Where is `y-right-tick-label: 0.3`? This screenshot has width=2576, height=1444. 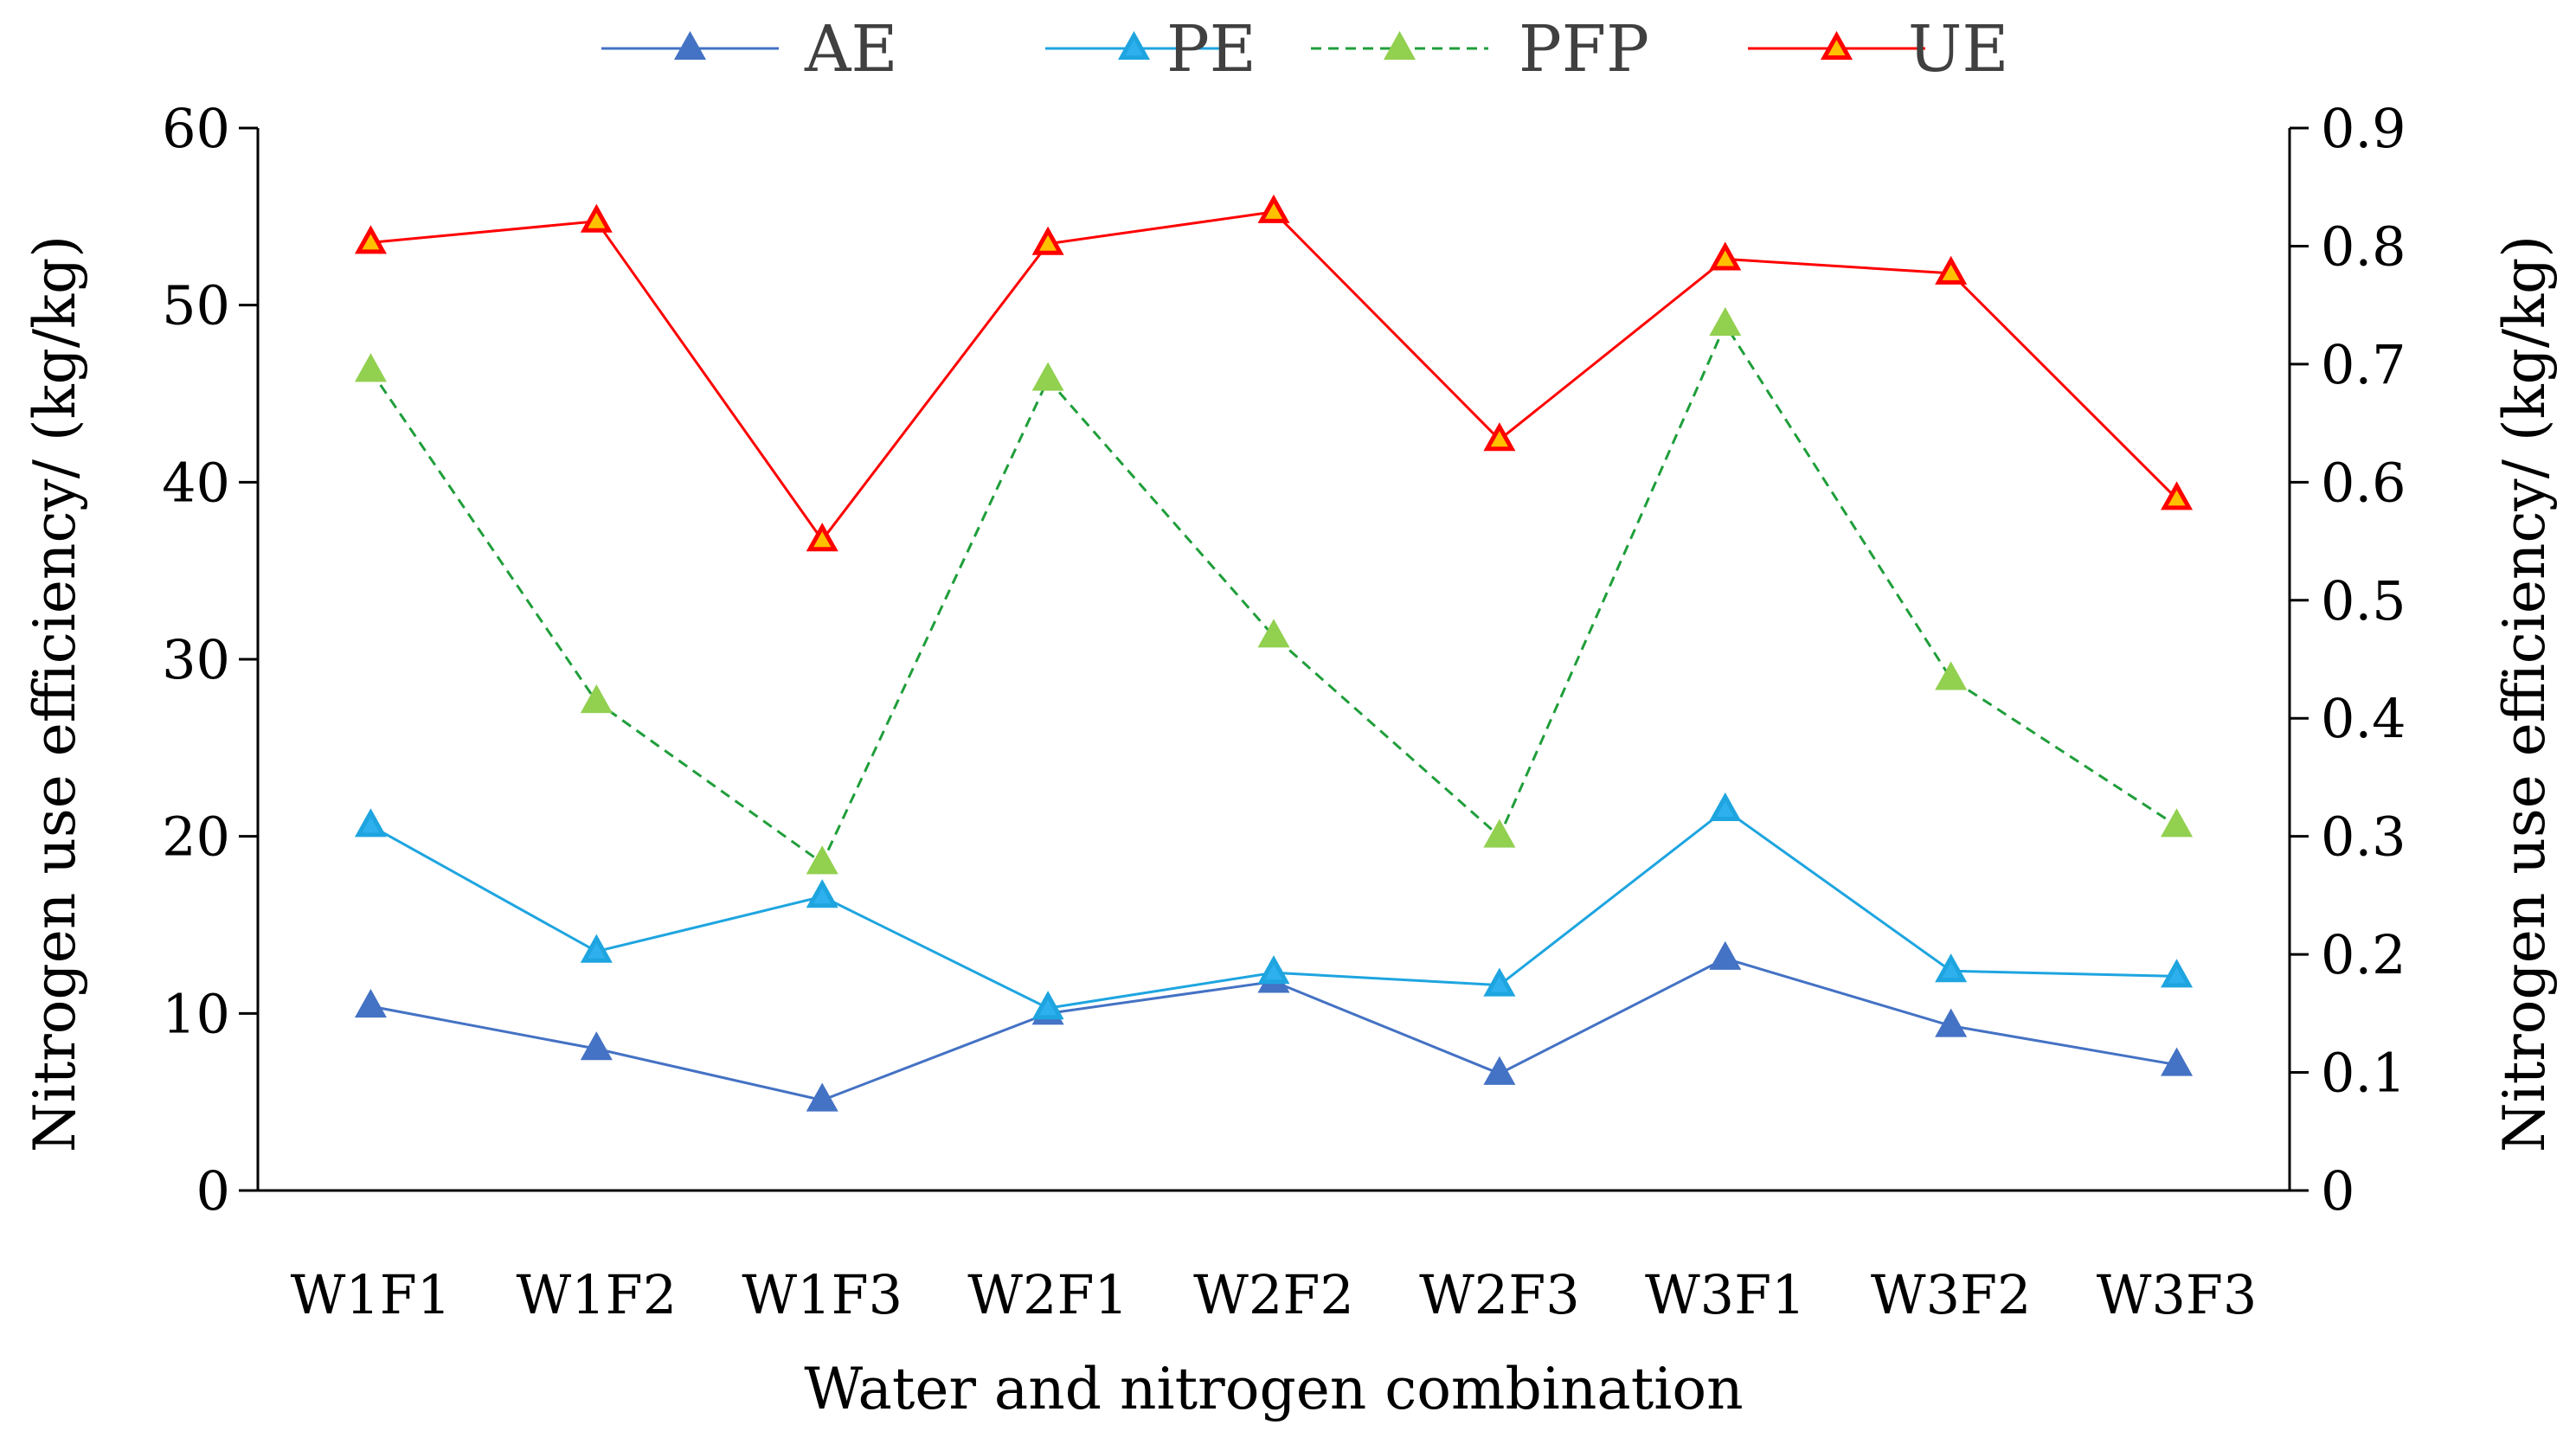 y-right-tick-label: 0.3 is located at coordinates (2364, 837).